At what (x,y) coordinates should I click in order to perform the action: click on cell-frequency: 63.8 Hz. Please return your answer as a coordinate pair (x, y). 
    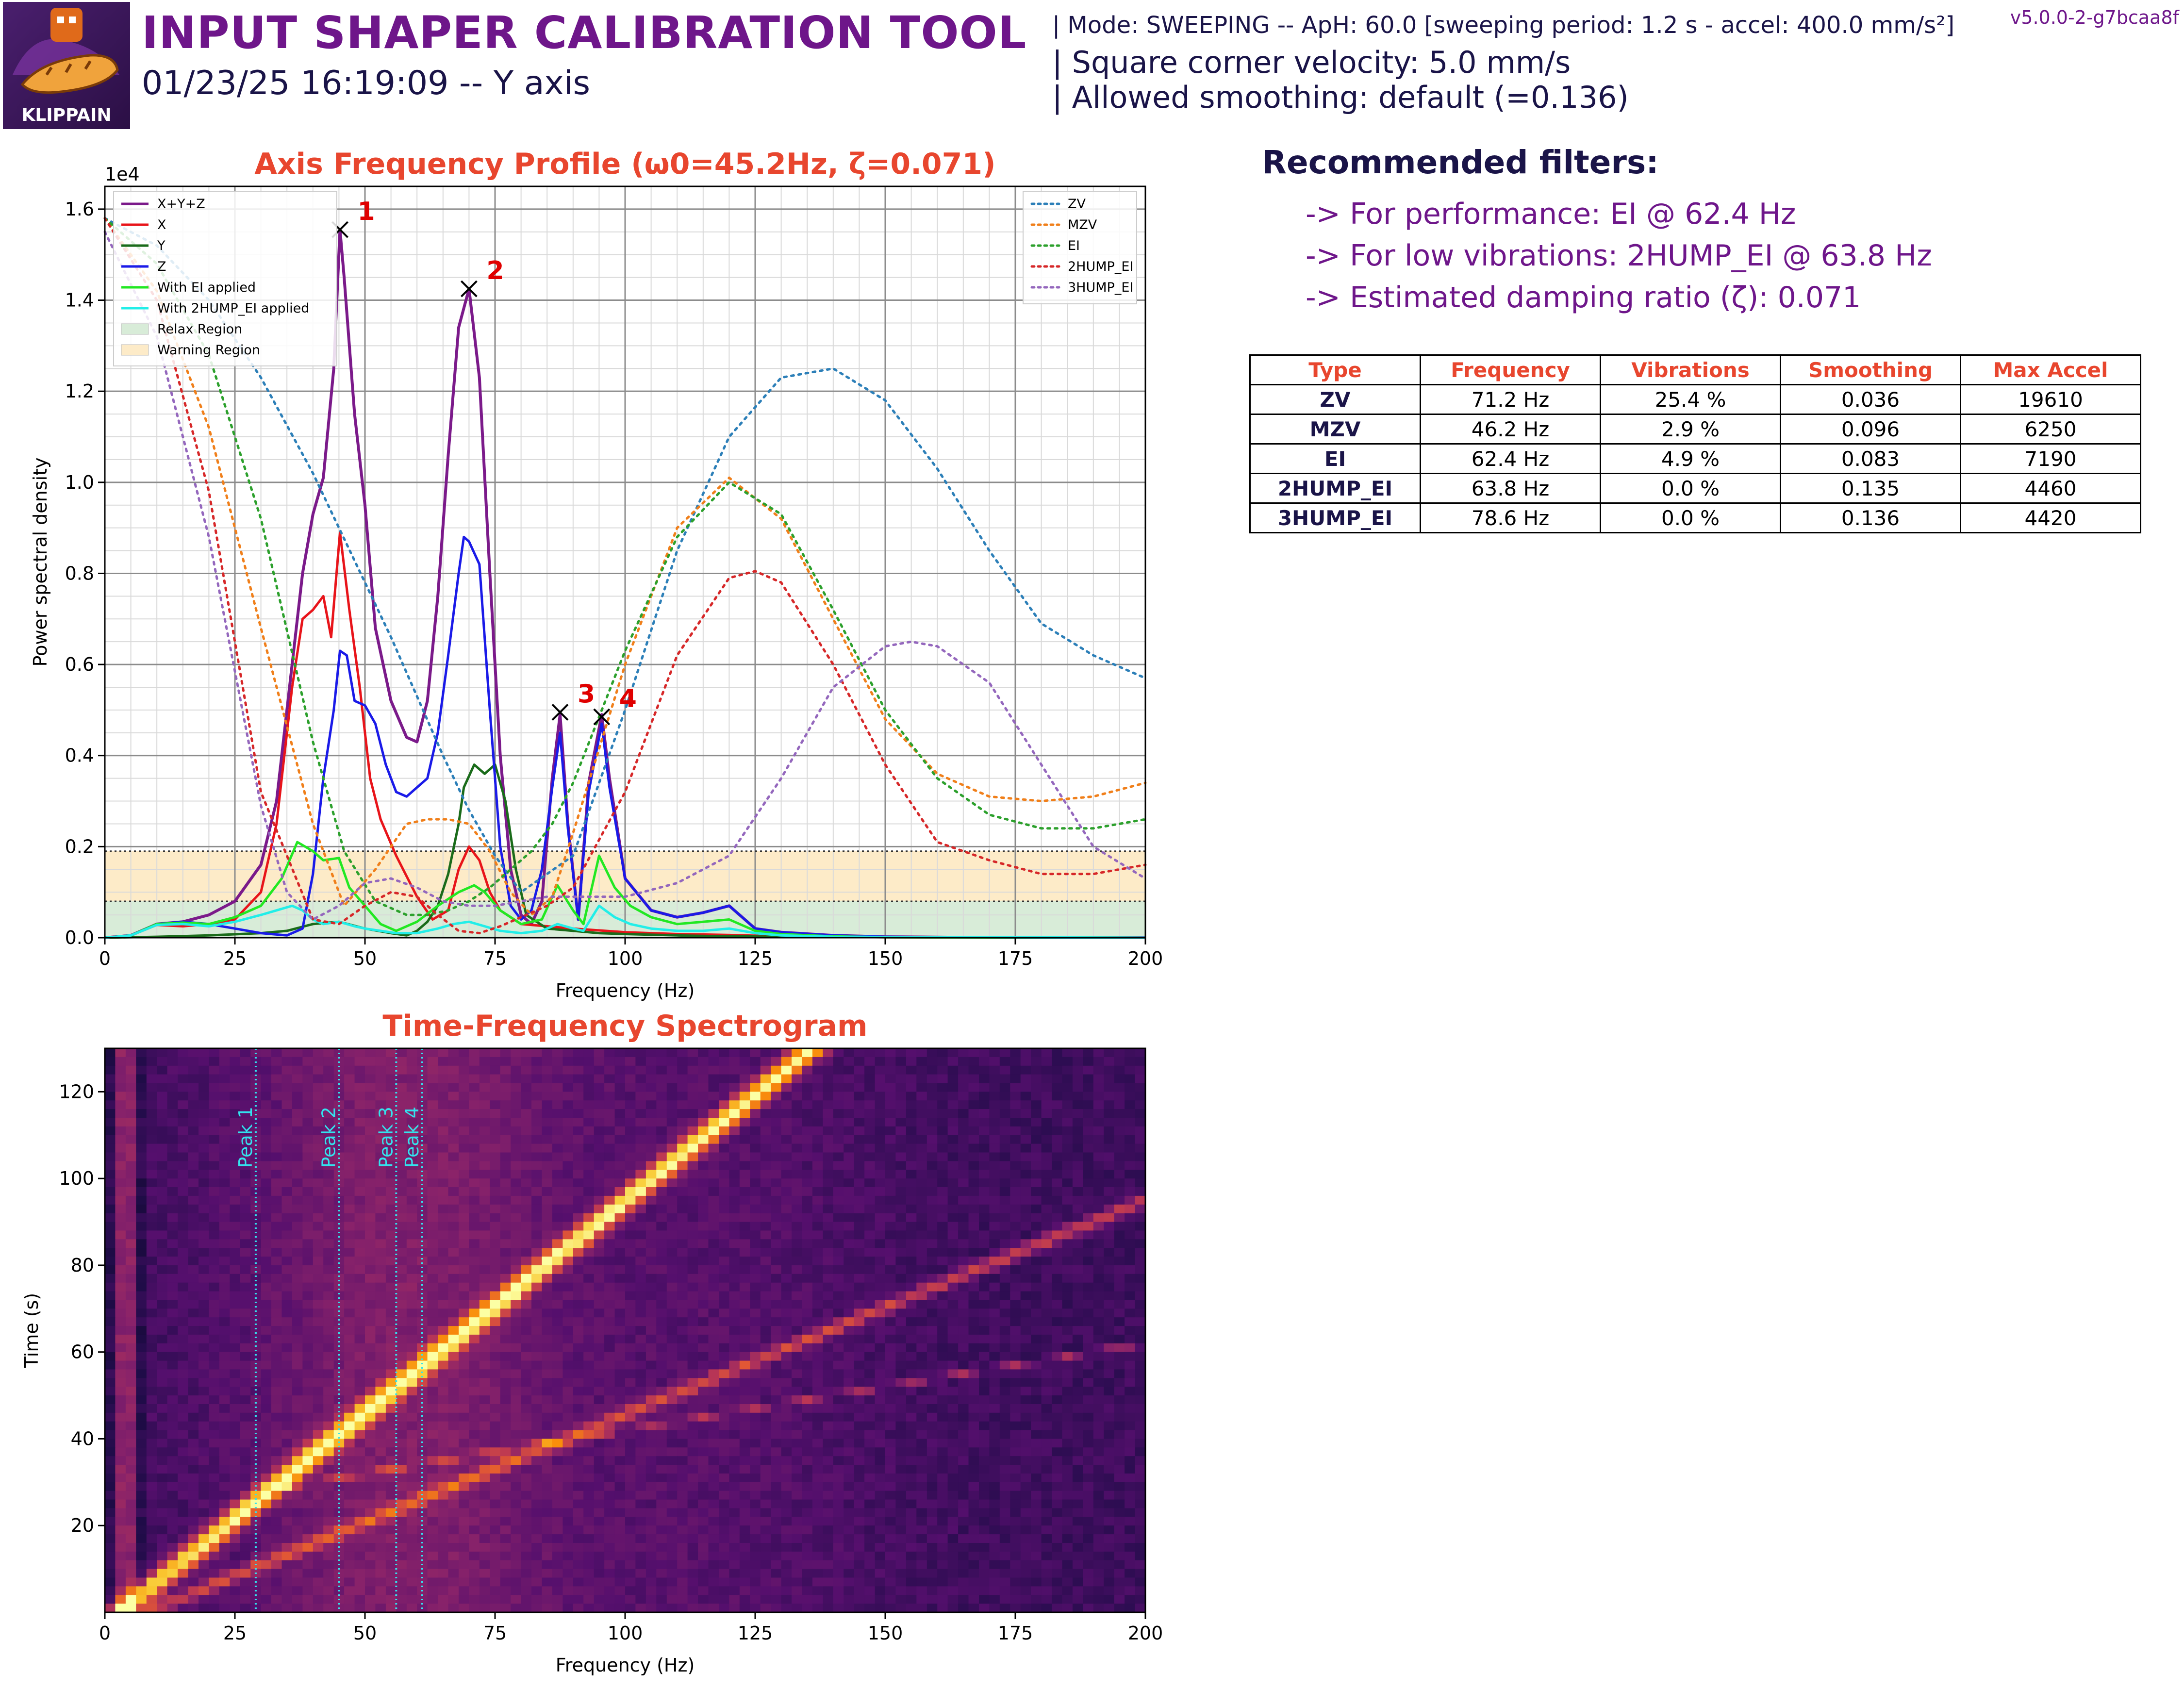
    Looking at the image, I should click on (1510, 488).